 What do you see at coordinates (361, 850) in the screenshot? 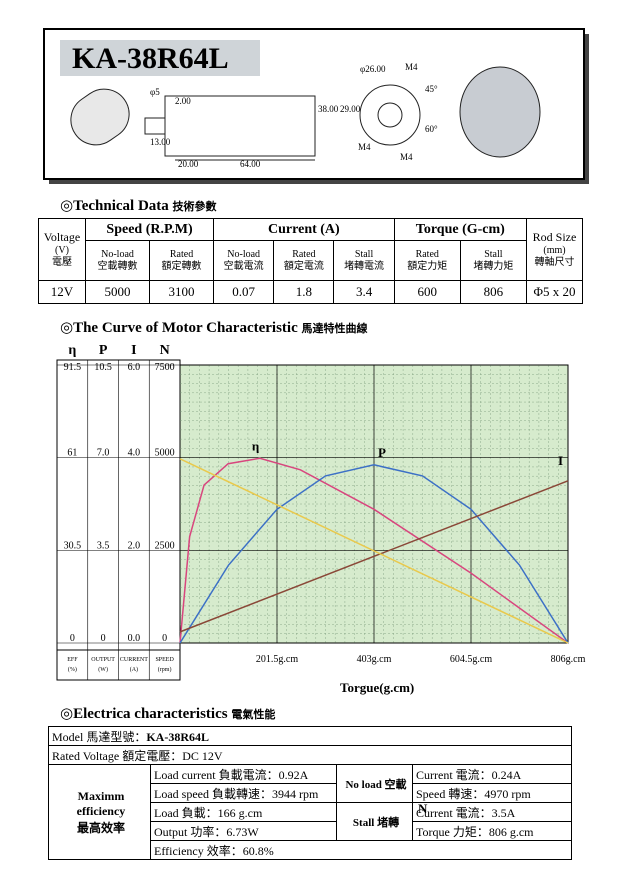
I see `cell: Efficiency 效率：60.8%` at bounding box center [361, 850].